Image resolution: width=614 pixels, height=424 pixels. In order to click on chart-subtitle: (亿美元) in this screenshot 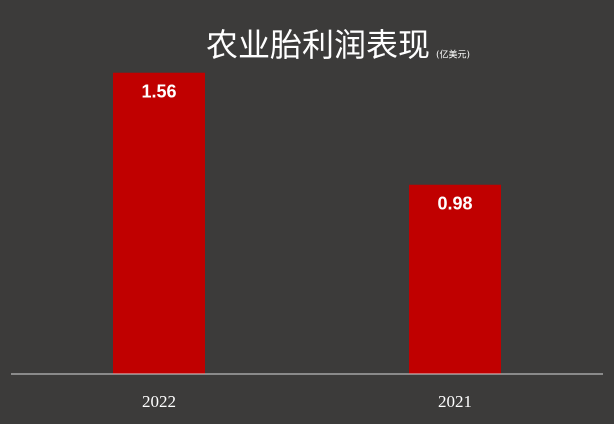, I will do `click(453, 55)`.